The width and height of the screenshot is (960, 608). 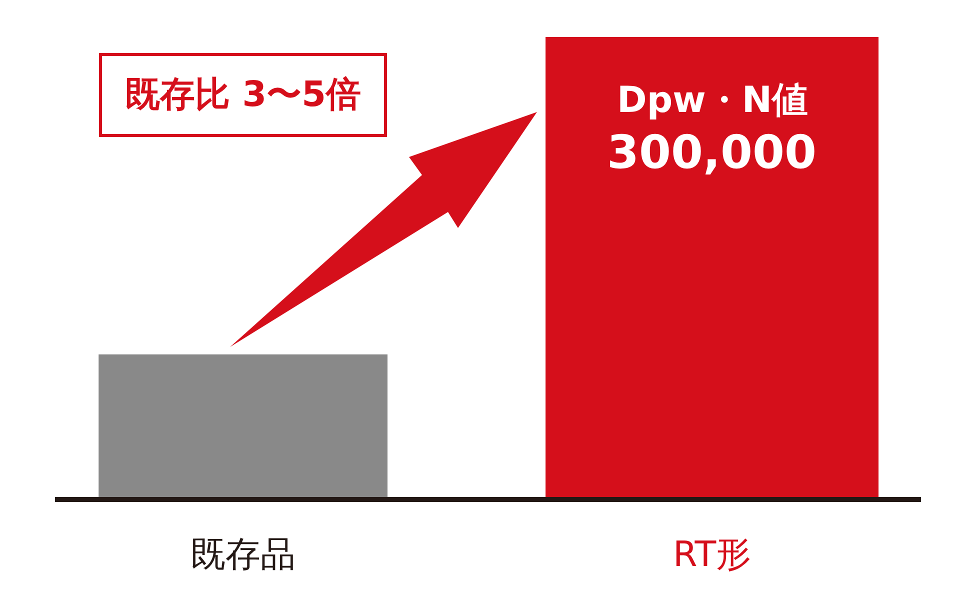 I want to click on annotation: Dpw・N値, so click(x=712, y=100).